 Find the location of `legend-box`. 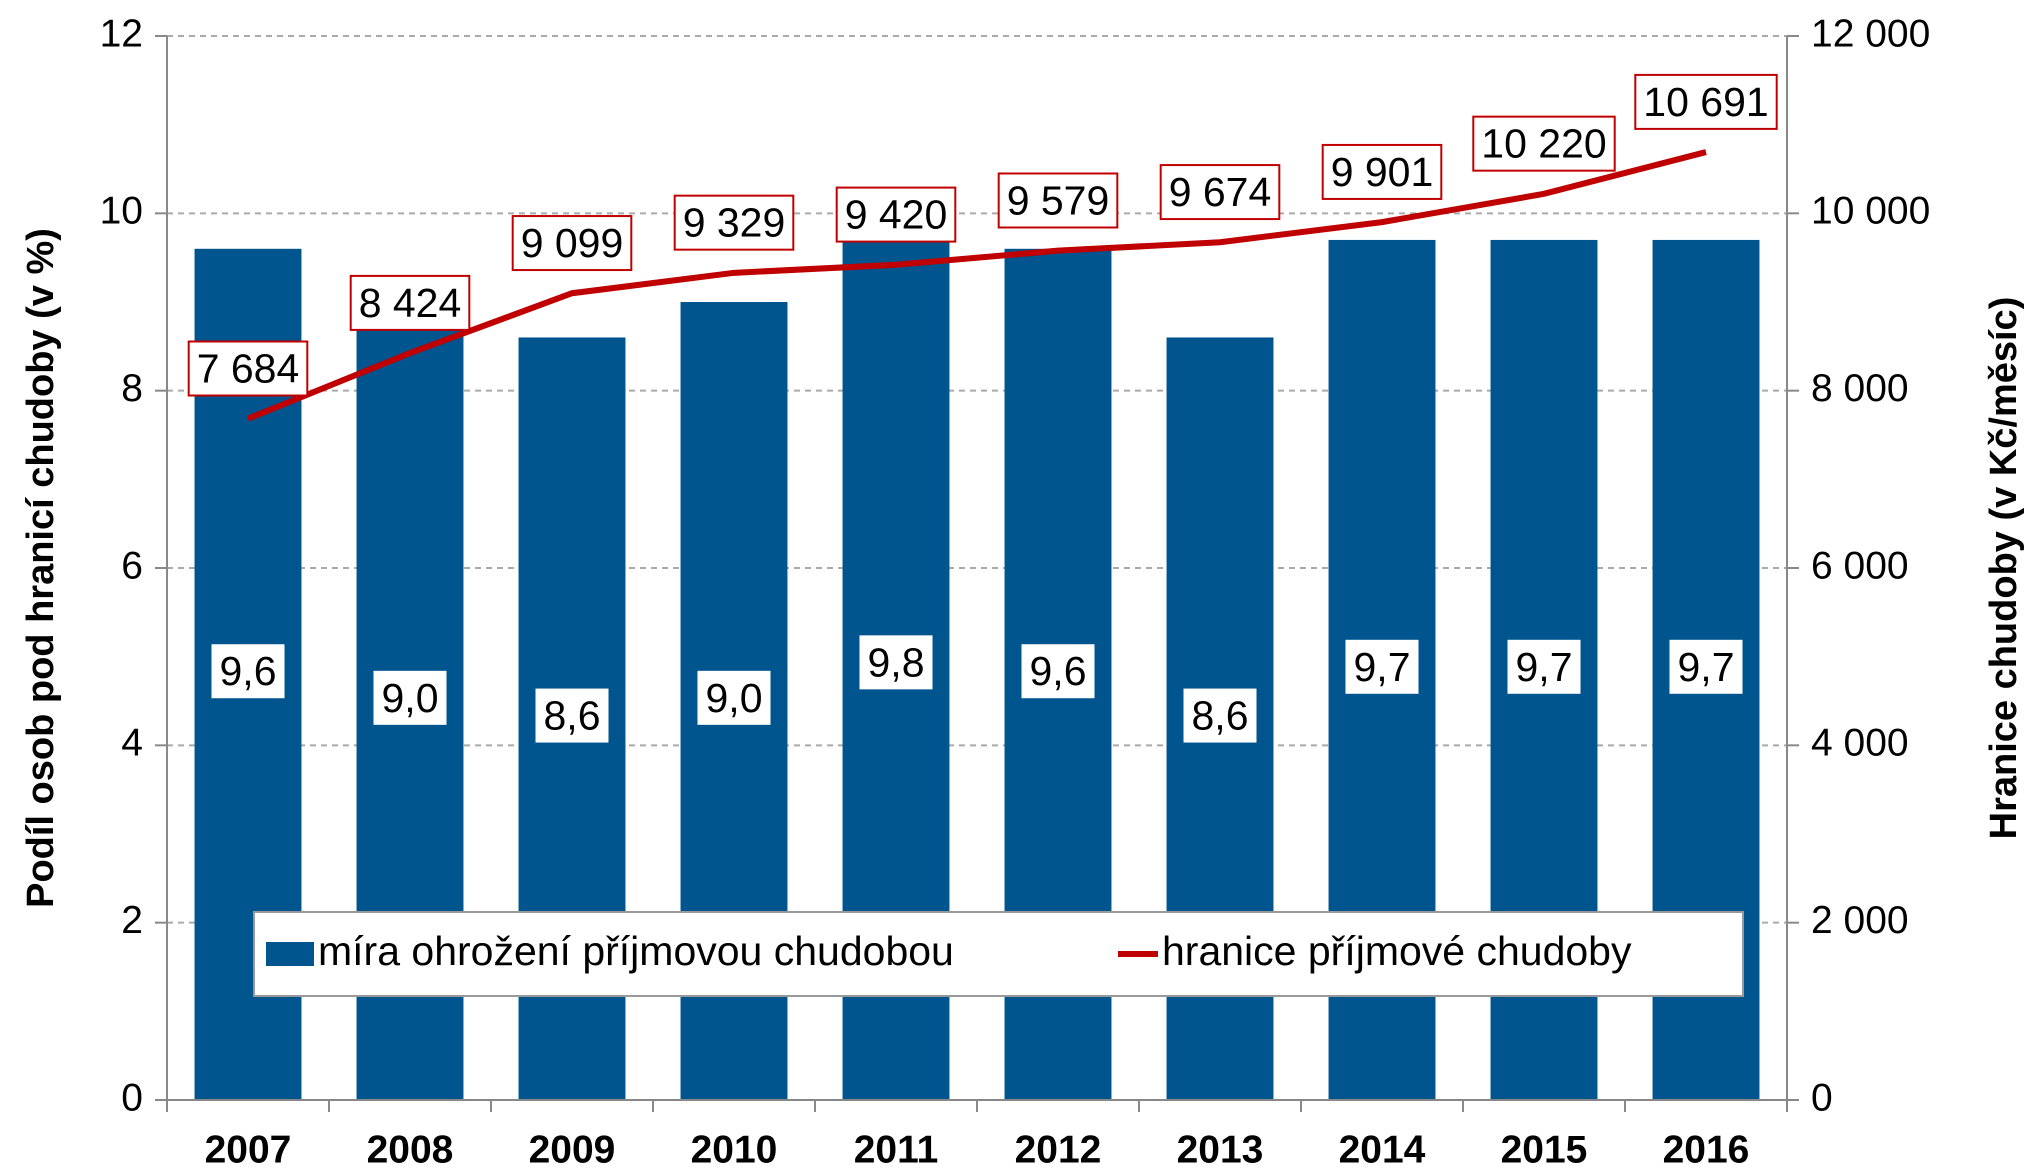

legend-box is located at coordinates (998, 954).